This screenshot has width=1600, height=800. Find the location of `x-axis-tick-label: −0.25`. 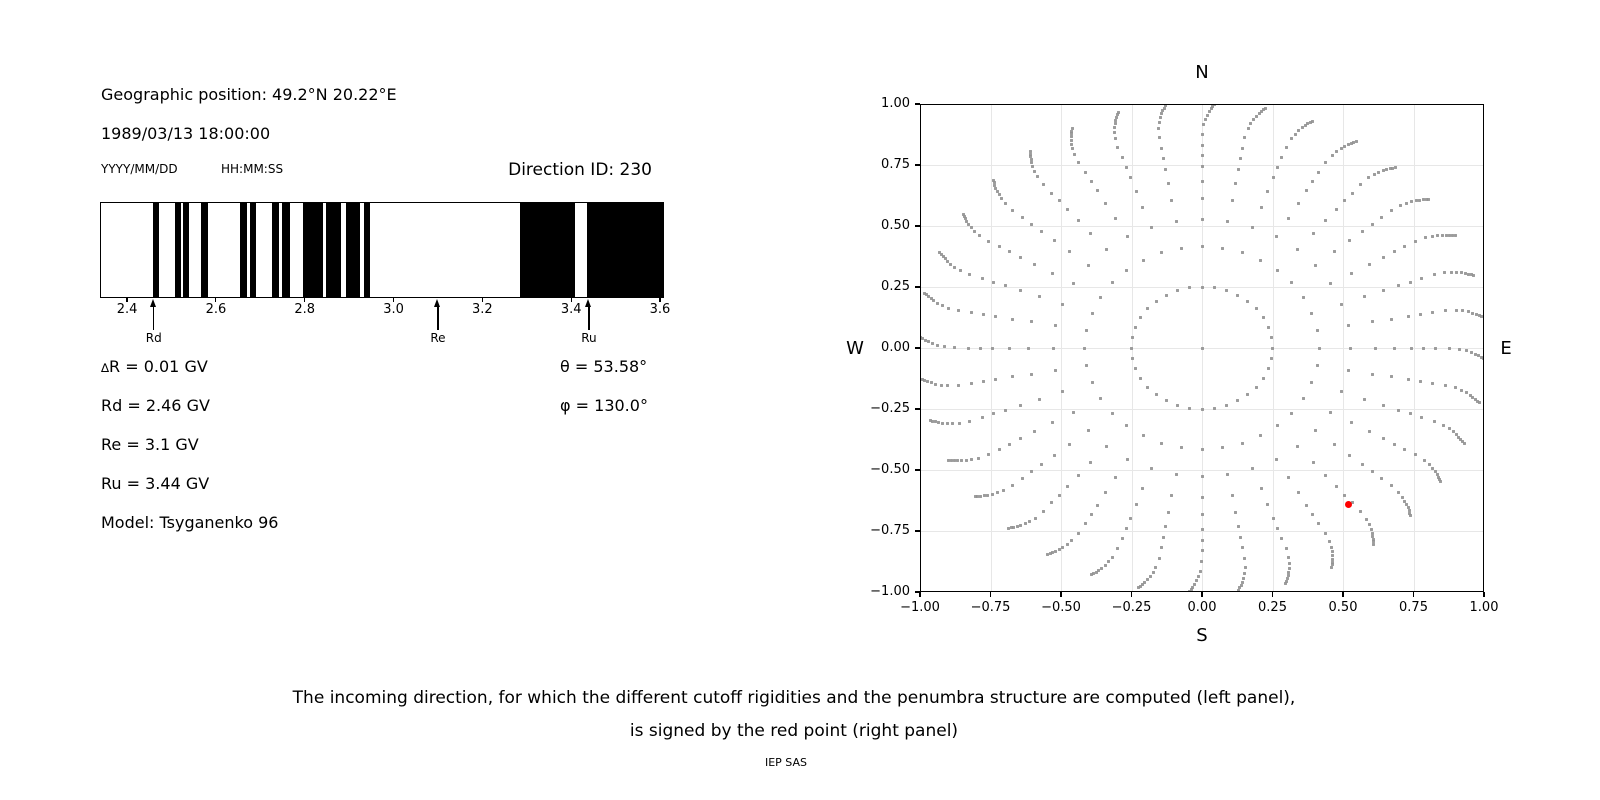

x-axis-tick-label: −0.25 is located at coordinates (1131, 607).